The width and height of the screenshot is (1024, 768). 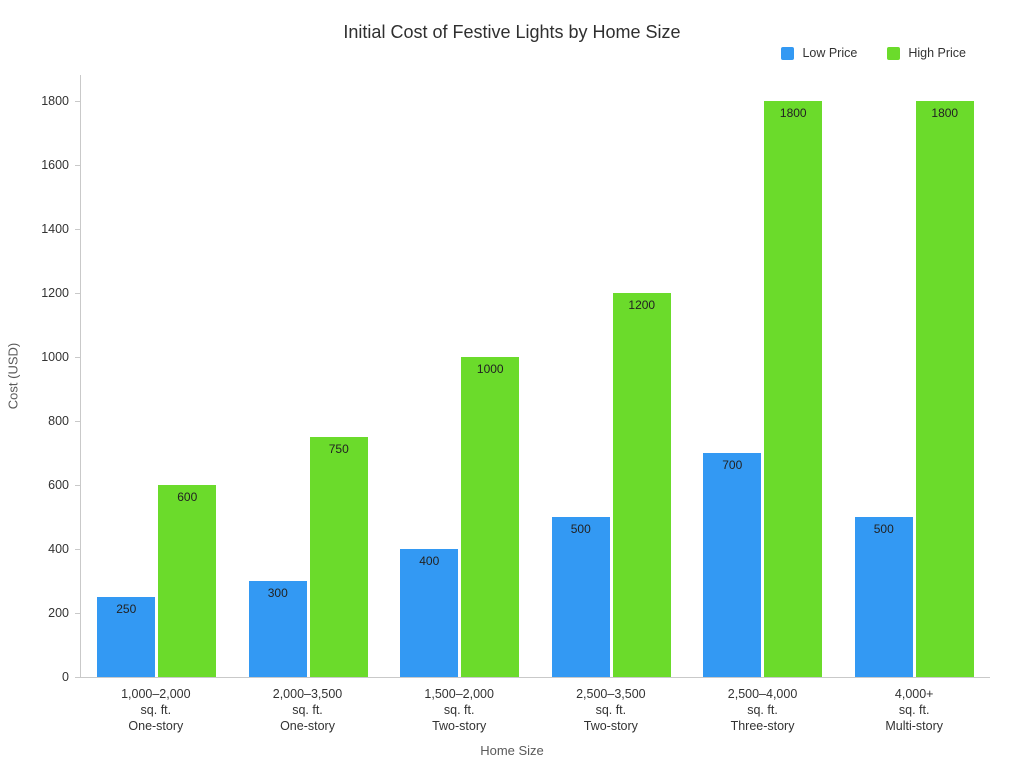 I want to click on bar-group: 400 1000, so click(x=460, y=516).